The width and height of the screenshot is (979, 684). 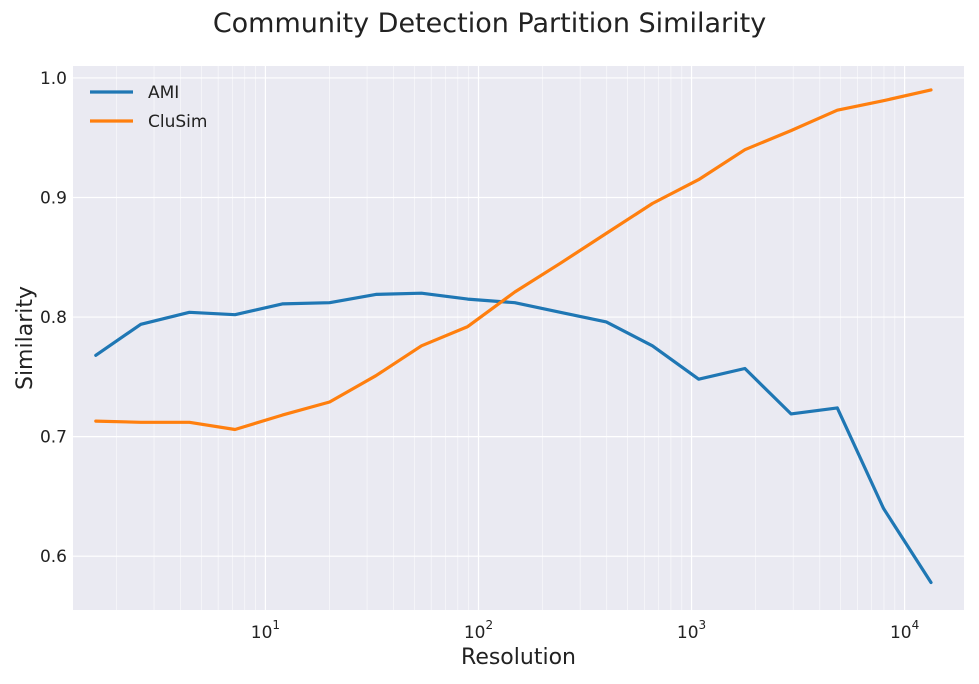 I want to click on legend-label: AMI, so click(x=163, y=93).